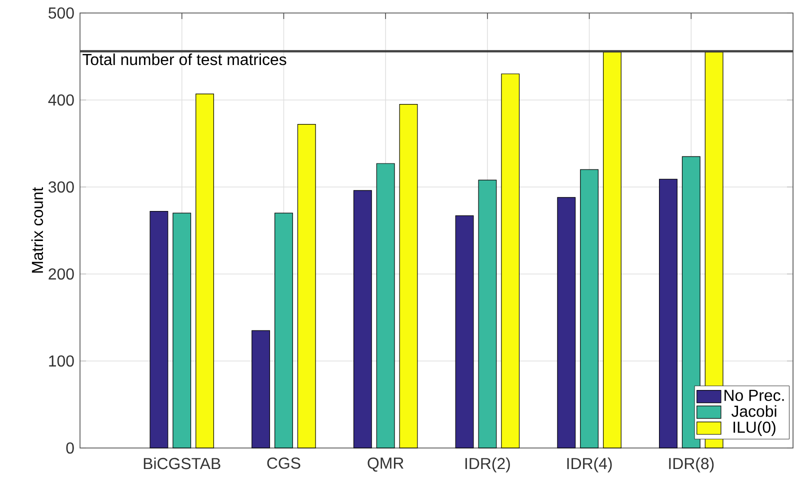 The height and width of the screenshot is (484, 794). What do you see at coordinates (61, 100) in the screenshot?
I see `y-tick-label: 400` at bounding box center [61, 100].